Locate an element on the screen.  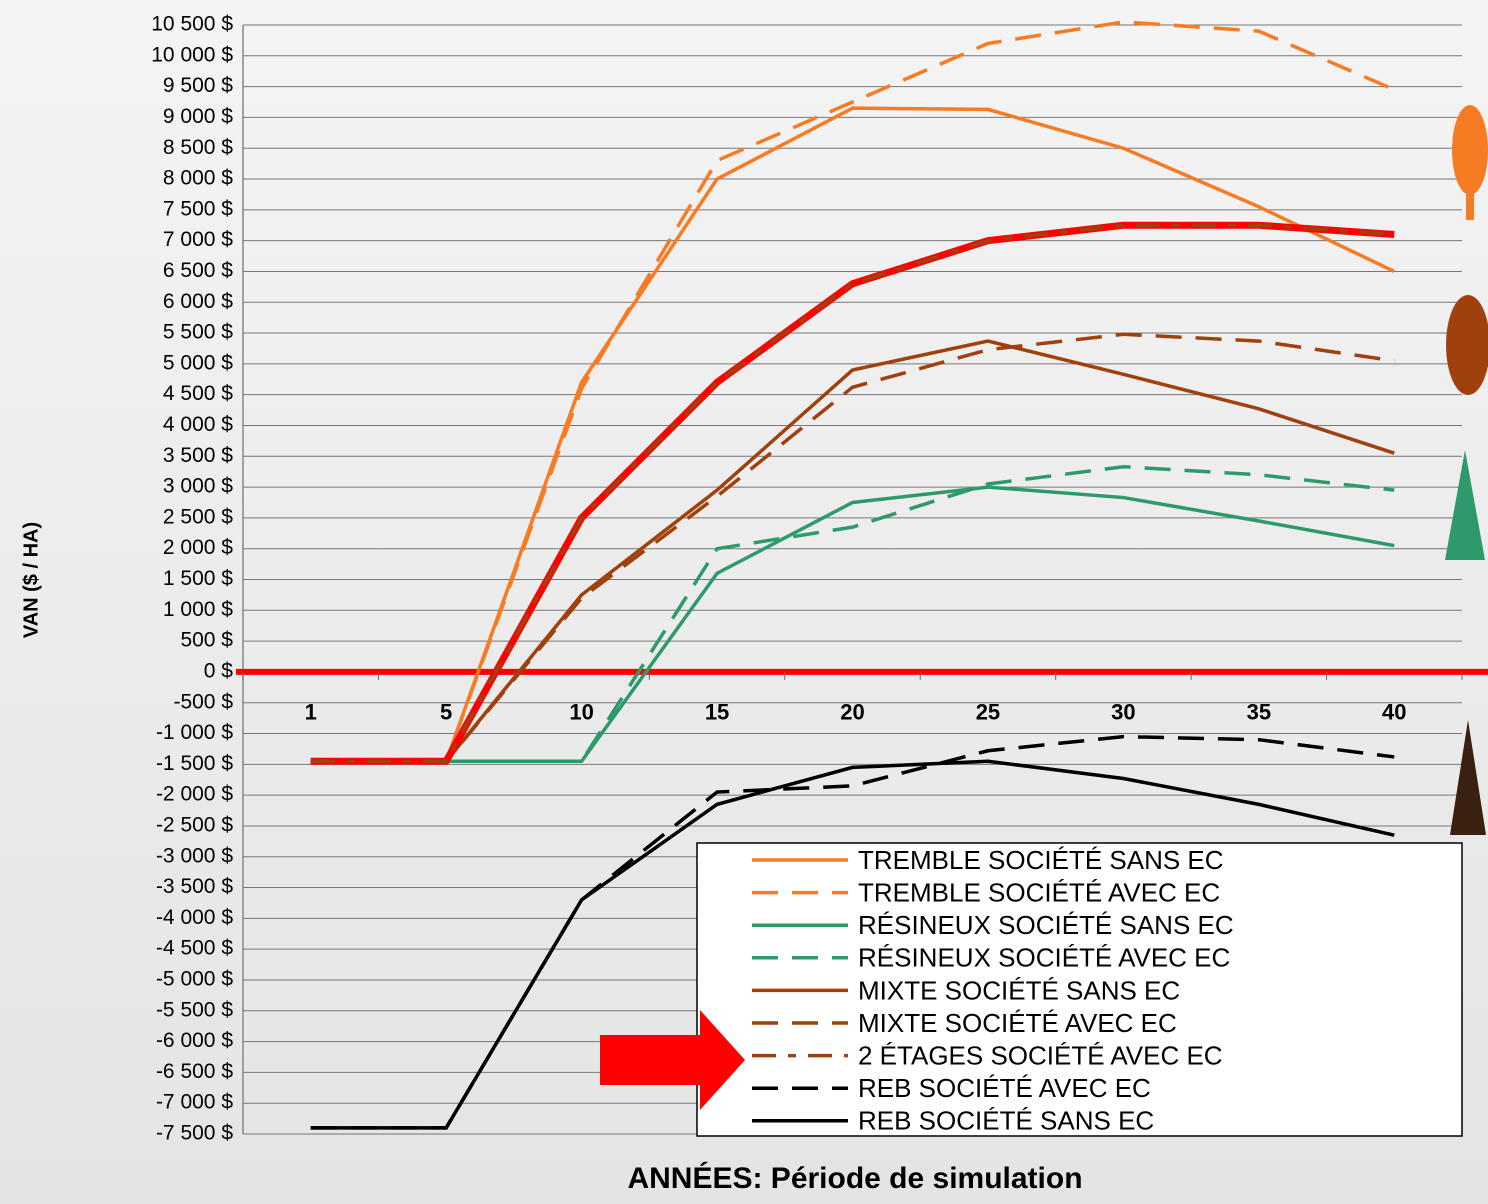
y-tick-label: 5 000 $ is located at coordinates (198, 362).